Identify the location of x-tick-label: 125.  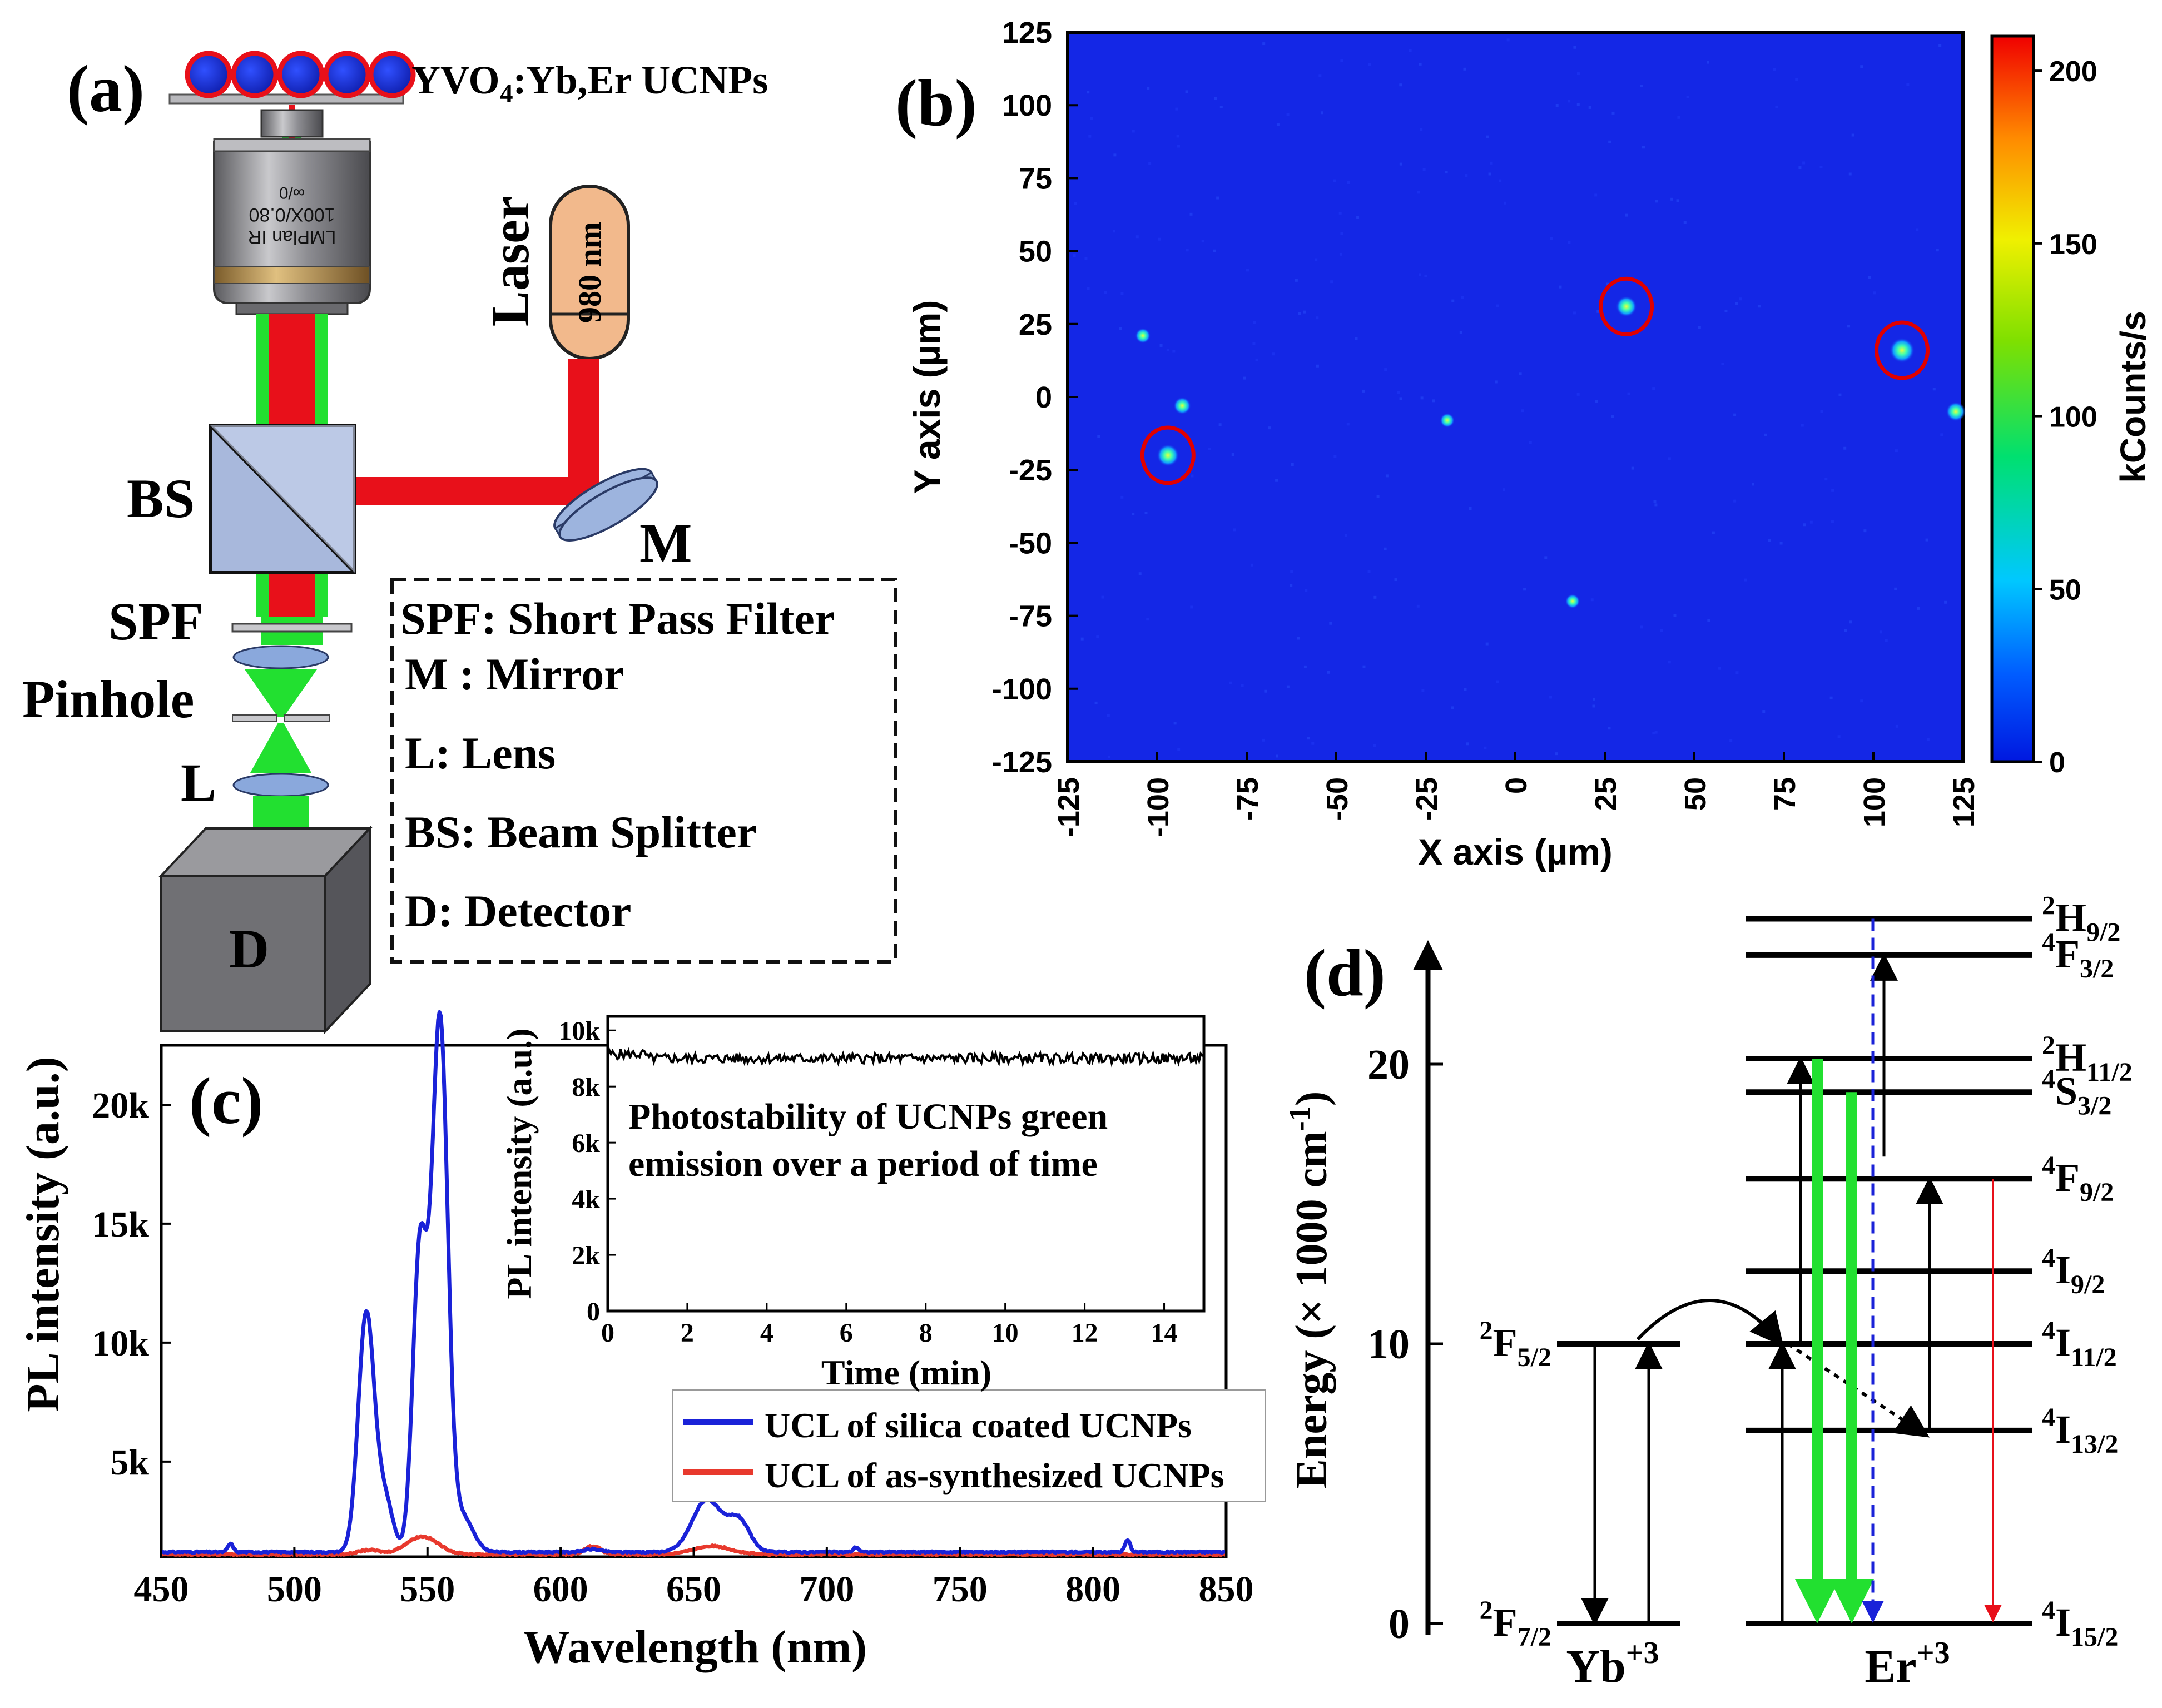
(1964, 802).